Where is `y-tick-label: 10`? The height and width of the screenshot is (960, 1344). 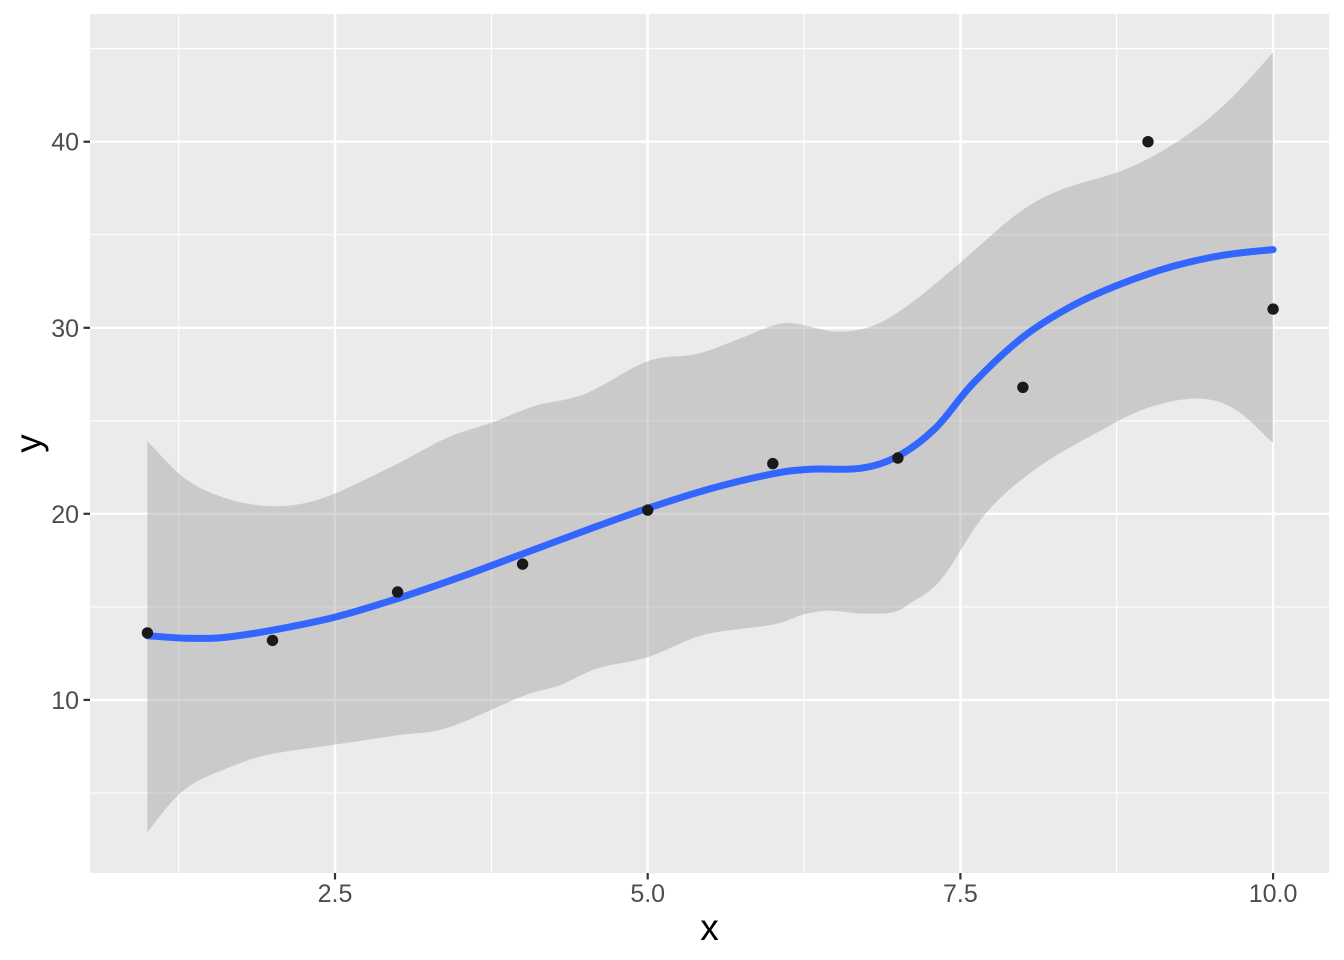 y-tick-label: 10 is located at coordinates (65, 701).